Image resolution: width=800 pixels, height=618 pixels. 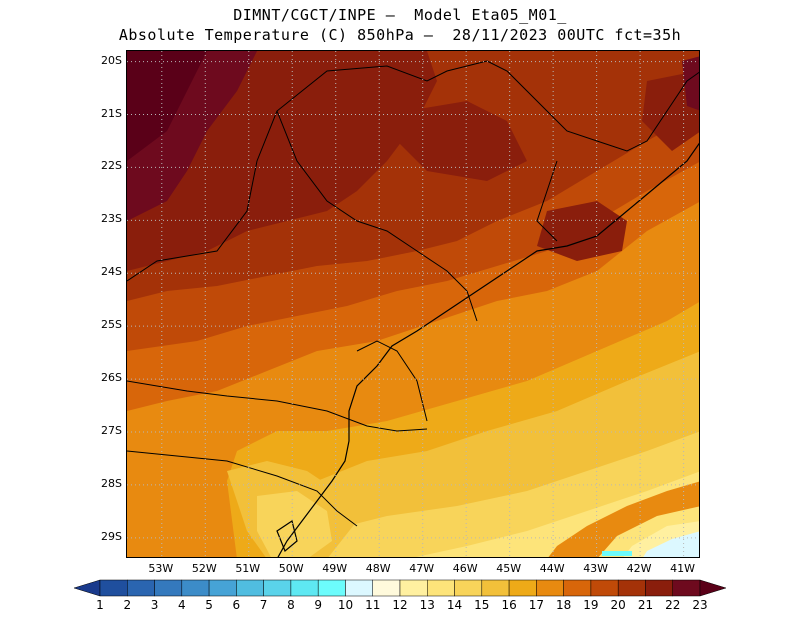 I want to click on lat-tick-label: 27S, so click(x=111, y=430).